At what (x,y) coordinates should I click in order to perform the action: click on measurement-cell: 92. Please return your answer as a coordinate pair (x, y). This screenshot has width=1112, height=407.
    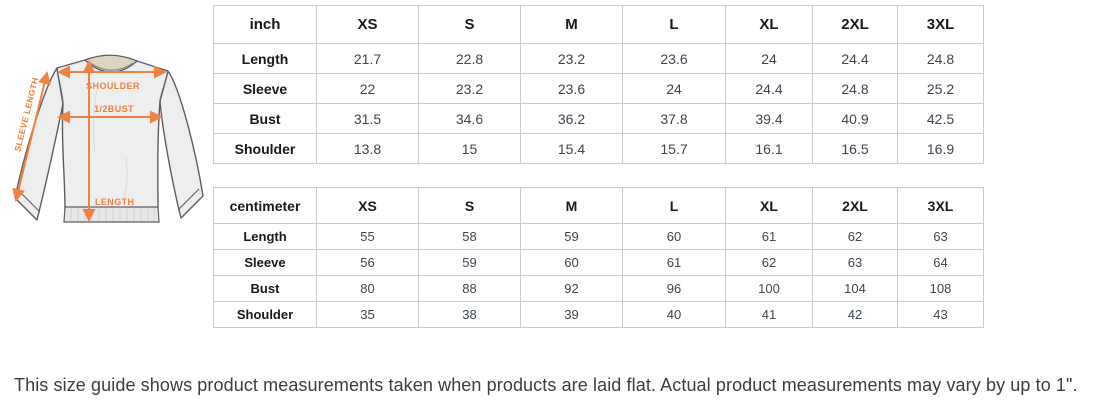
    Looking at the image, I should click on (571, 288).